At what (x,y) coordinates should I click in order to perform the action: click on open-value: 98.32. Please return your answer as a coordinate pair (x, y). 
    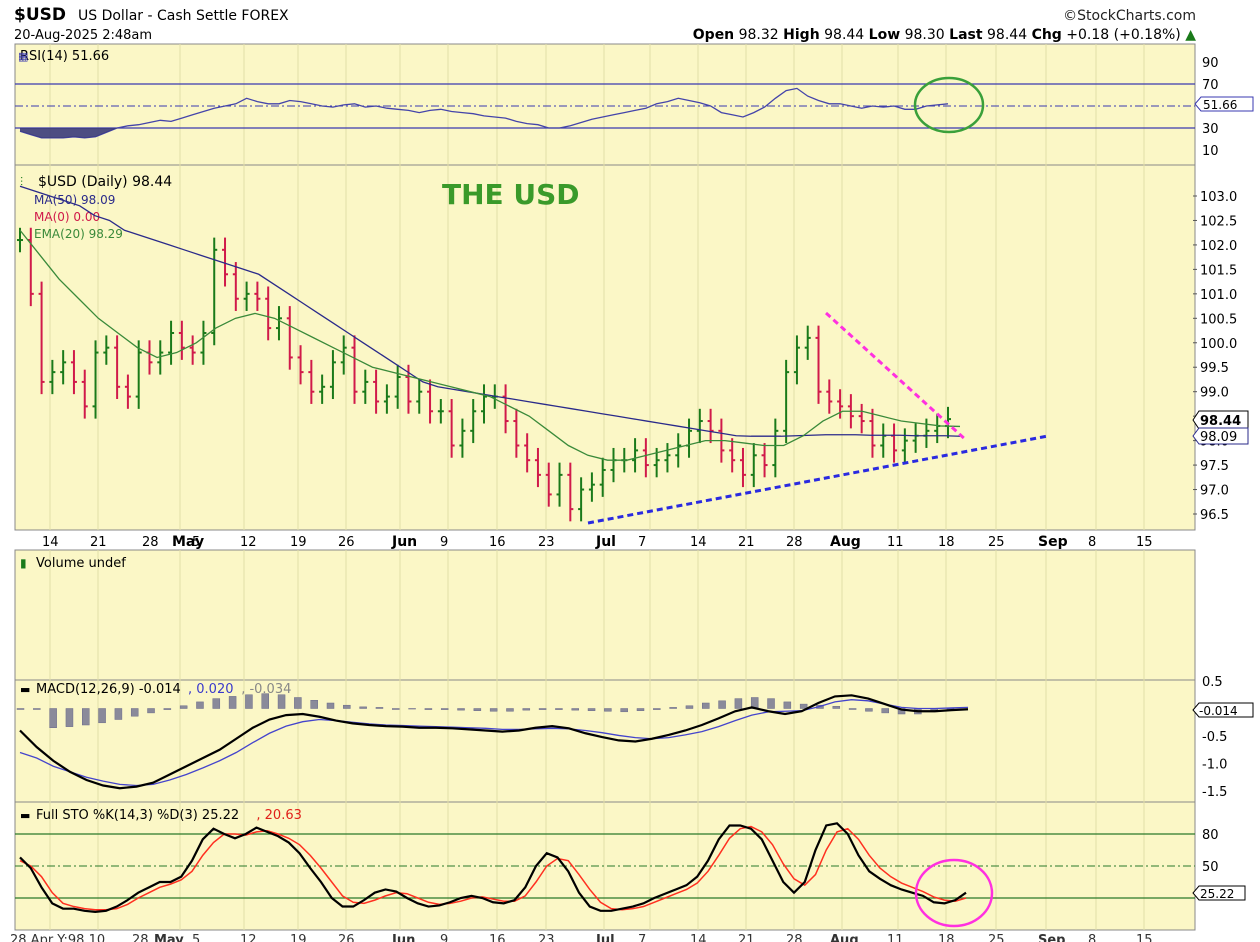
    Looking at the image, I should click on (758, 35).